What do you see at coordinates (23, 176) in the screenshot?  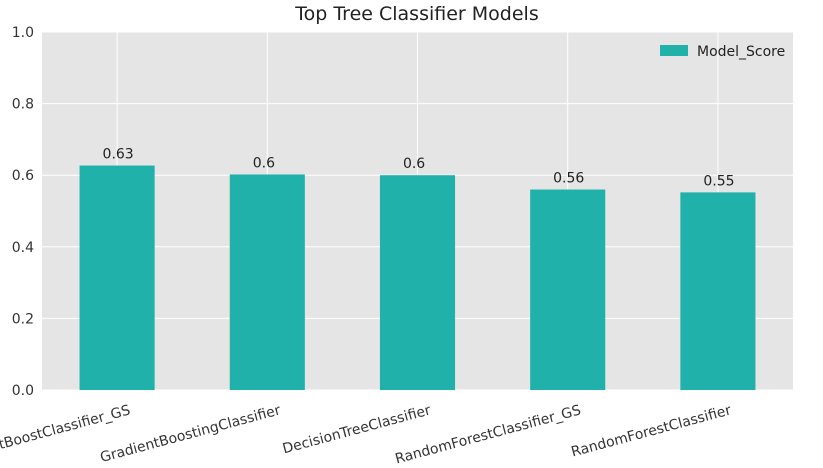 I see `y-tick-label: 0.6` at bounding box center [23, 176].